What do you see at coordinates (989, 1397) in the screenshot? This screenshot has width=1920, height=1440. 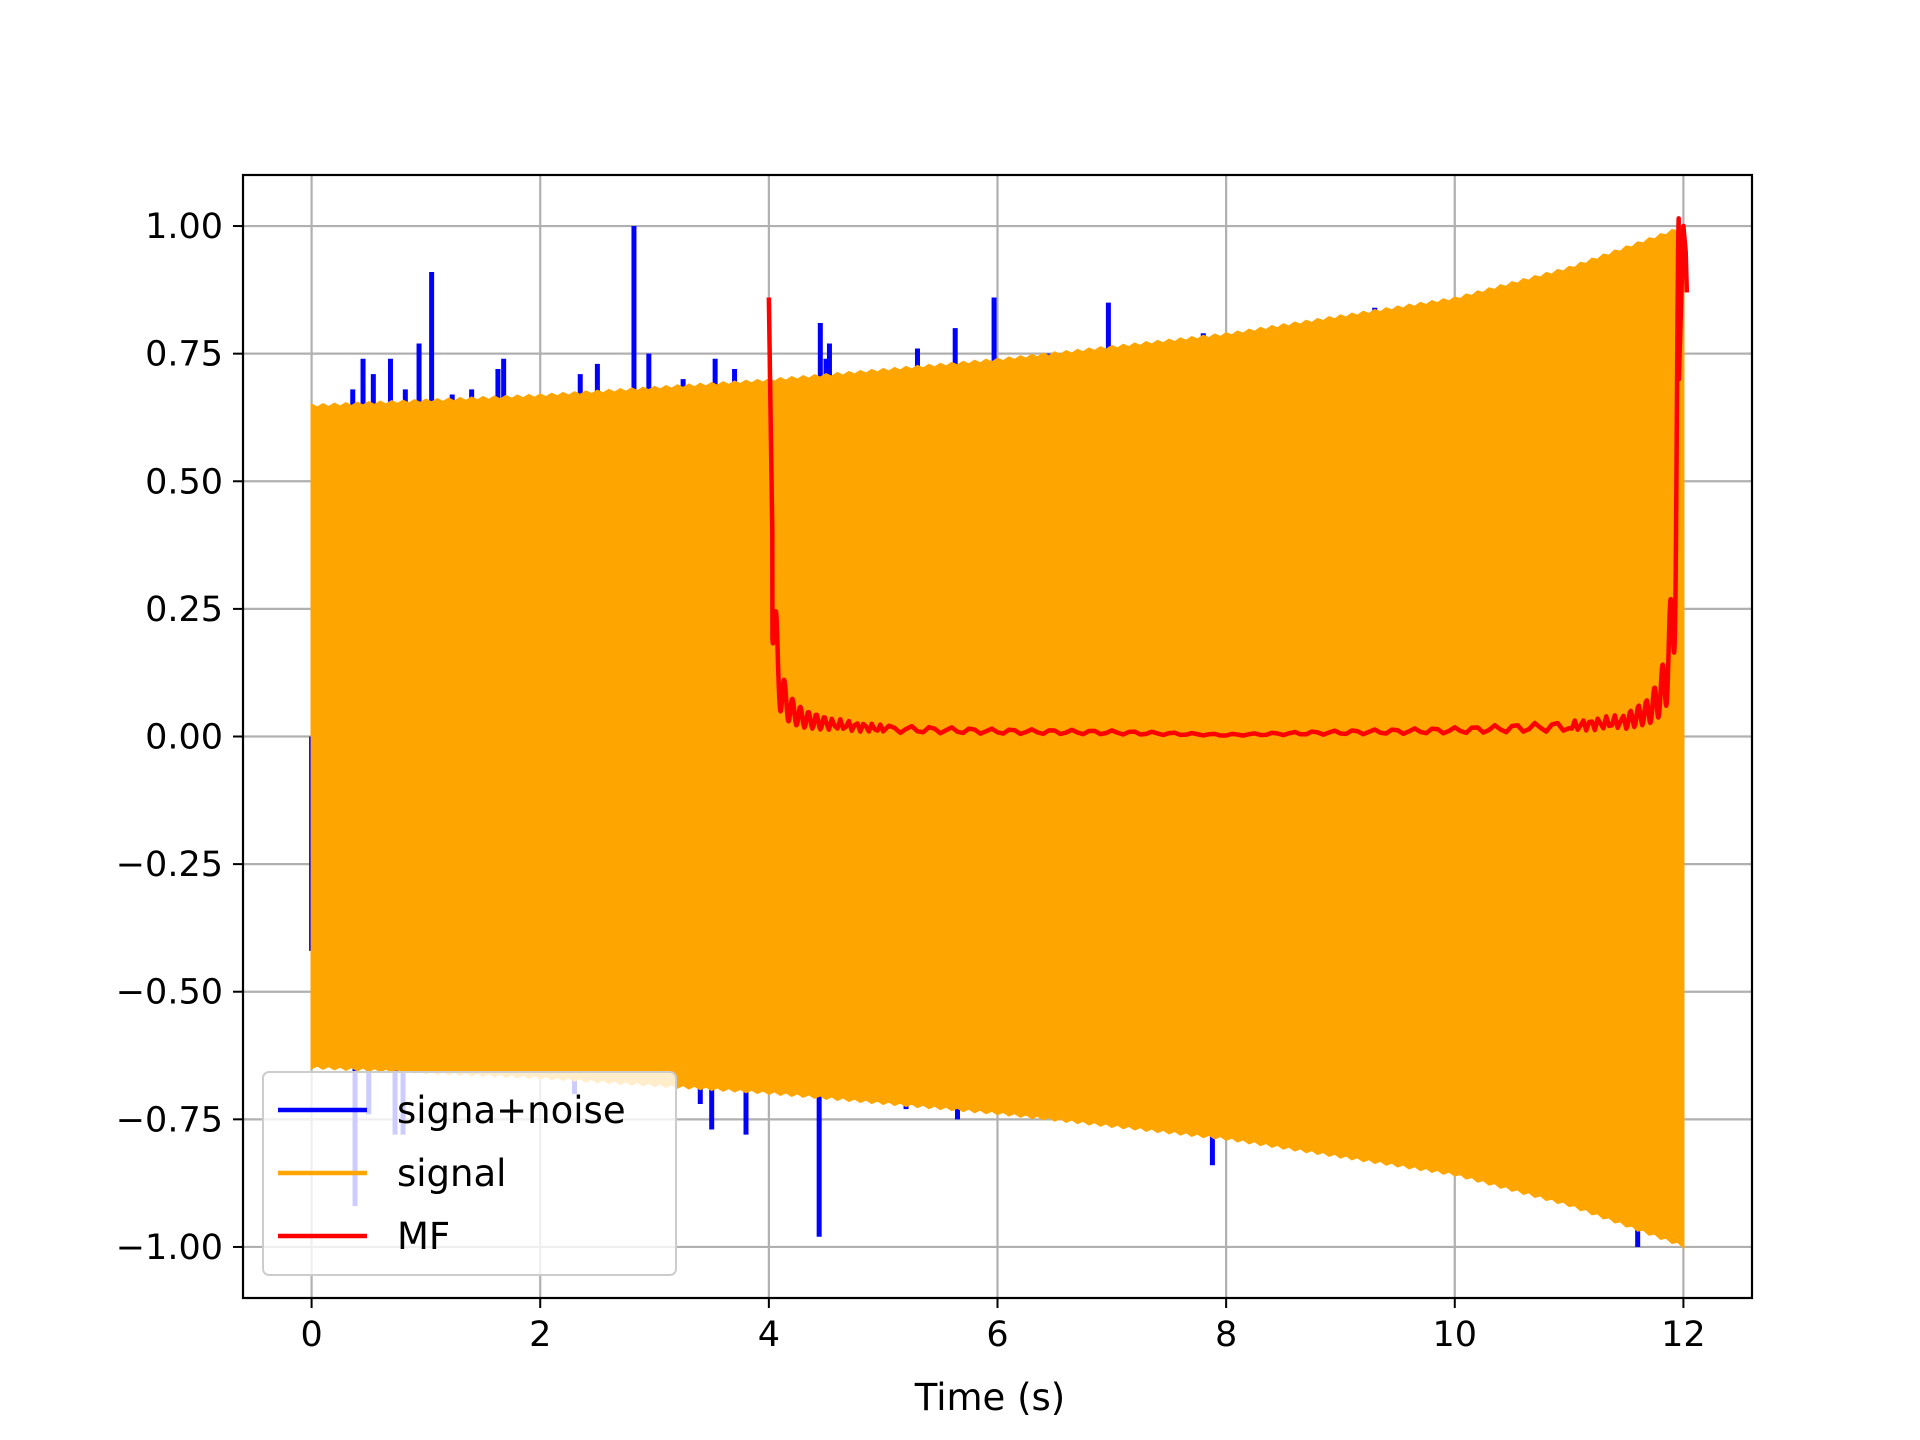 I see `x-axis-label: Time (s)` at bounding box center [989, 1397].